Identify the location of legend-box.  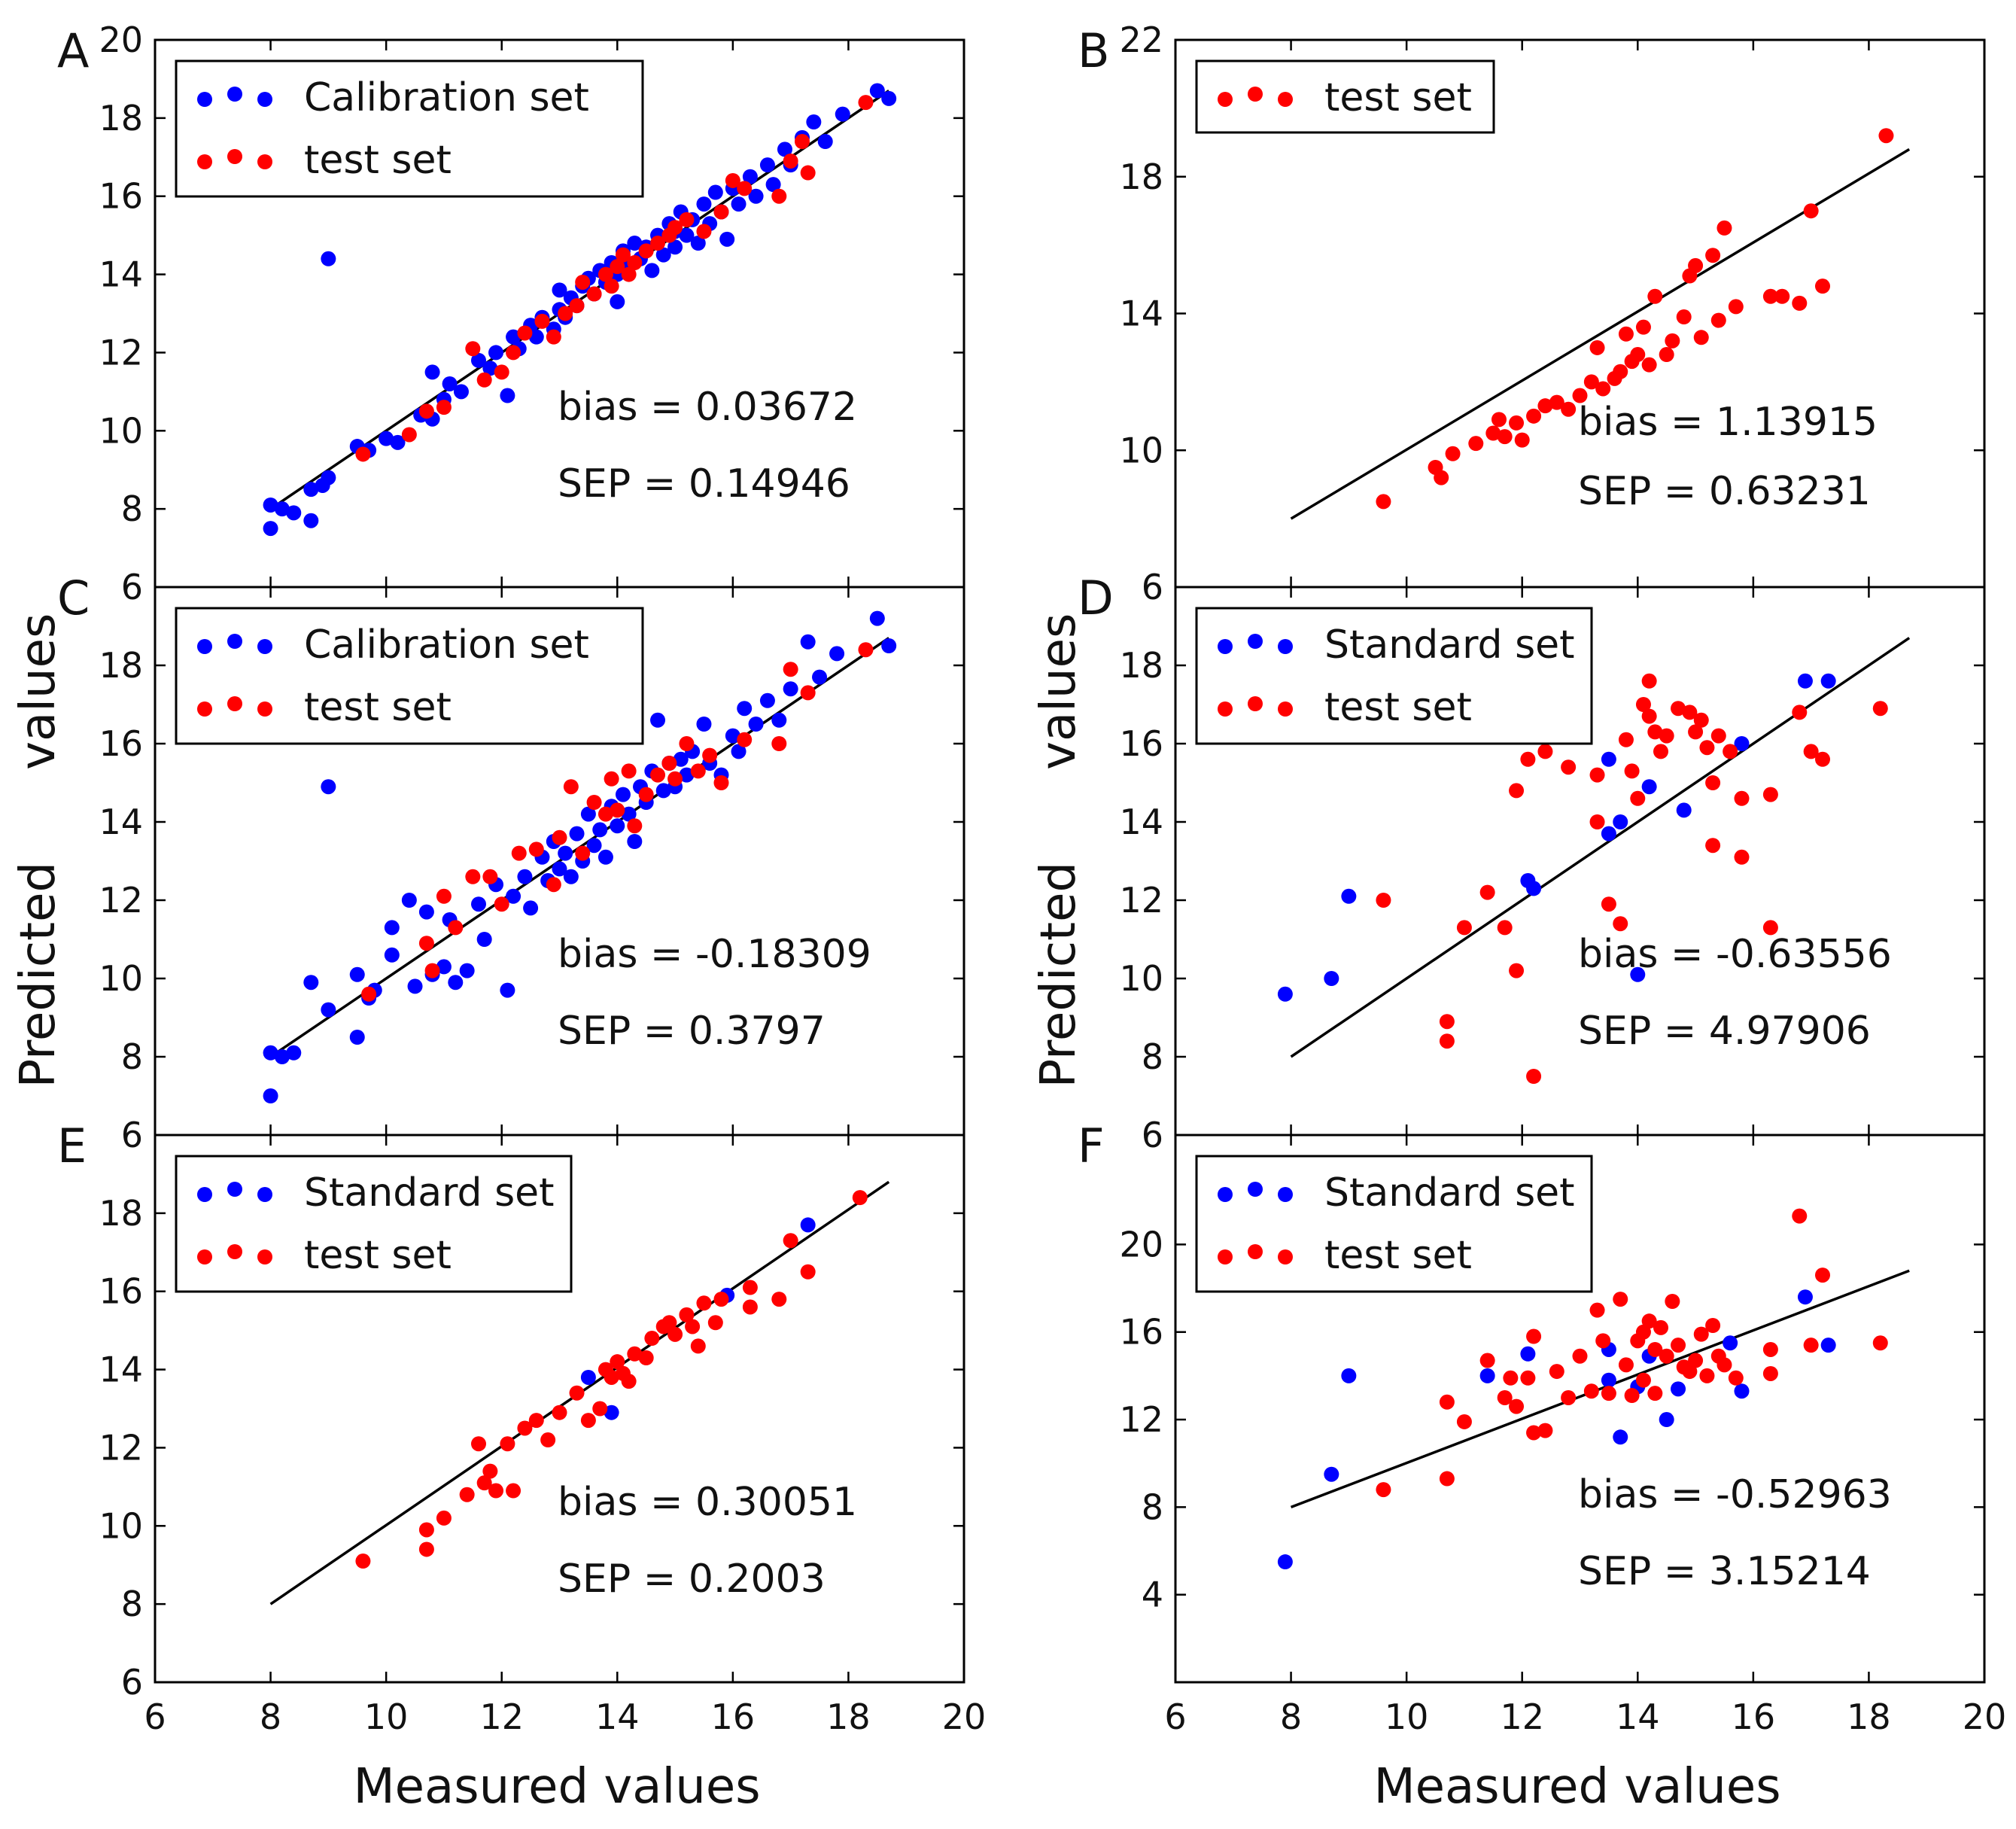
(409, 128).